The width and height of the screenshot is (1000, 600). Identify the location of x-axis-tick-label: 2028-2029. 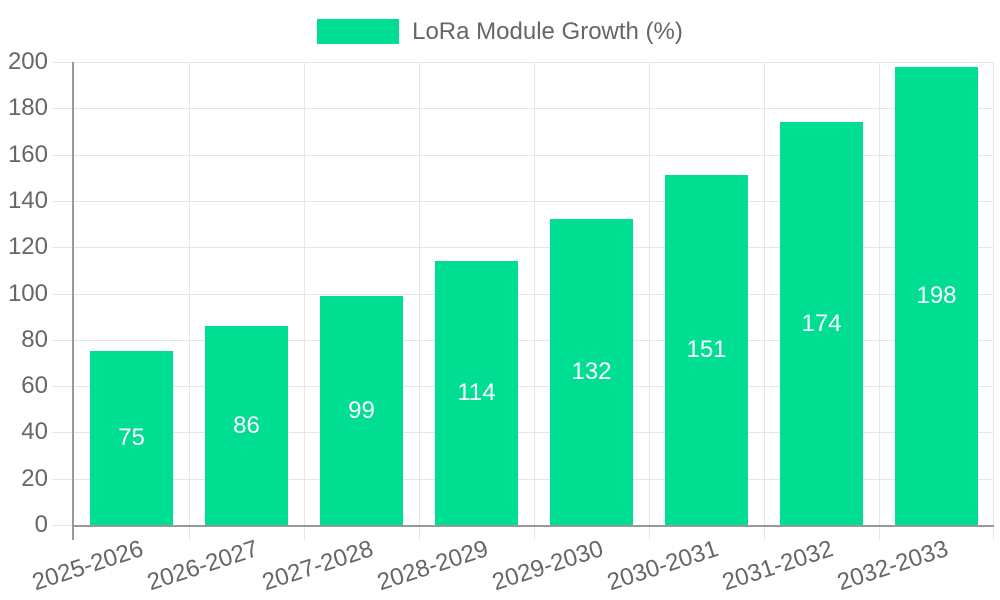
(433, 566).